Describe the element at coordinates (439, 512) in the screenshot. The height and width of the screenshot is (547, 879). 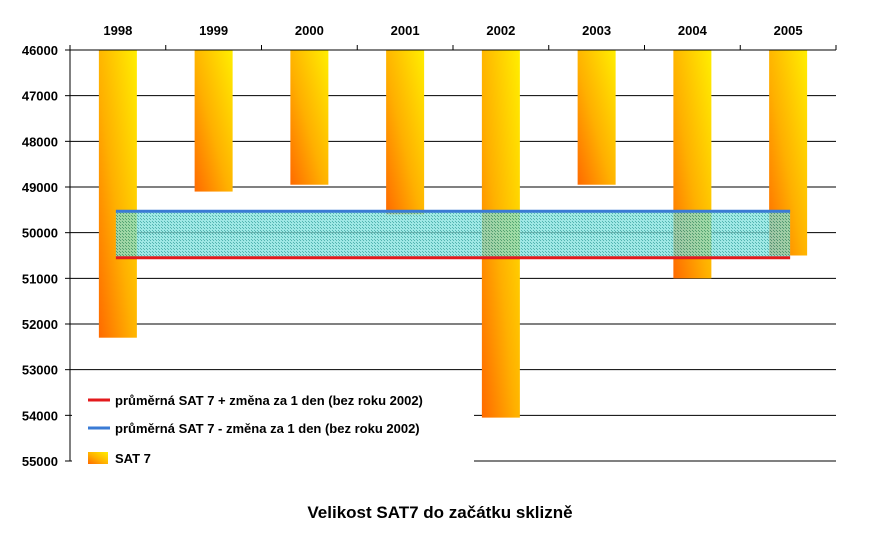
I see `chart-title: Velikost SAT7 do začátku sklizně` at that location.